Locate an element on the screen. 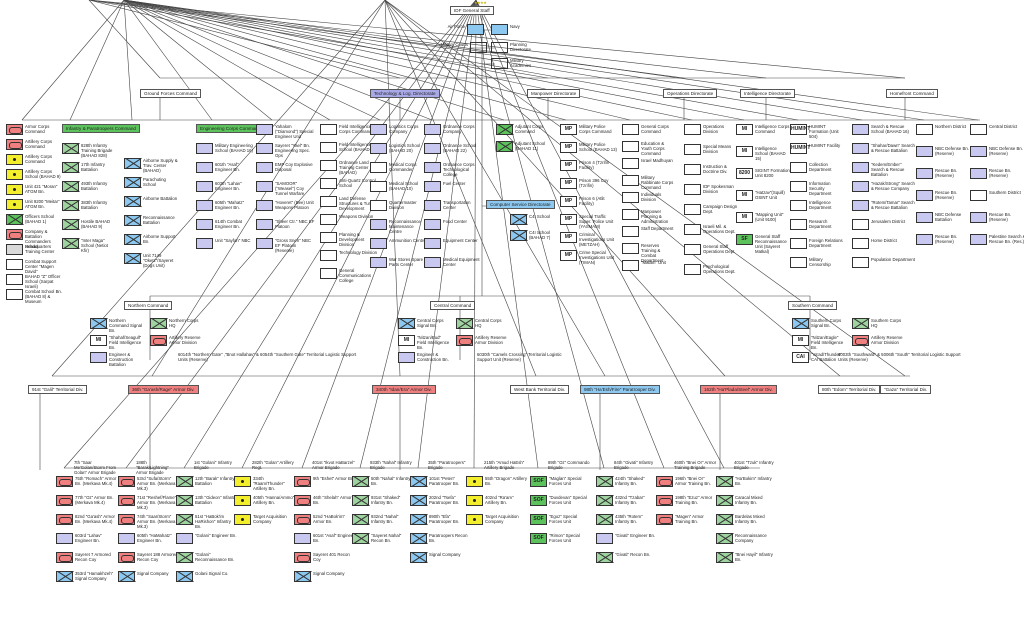 Image resolution: width=1024 pixels, height=629 pixels. brigade-title: 460th "Bnei Or" Armor Training Brigade is located at coordinates (695, 465).